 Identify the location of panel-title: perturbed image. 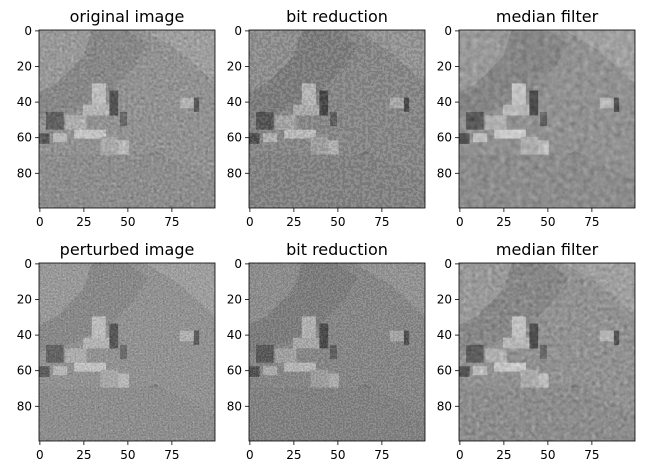
(127, 249).